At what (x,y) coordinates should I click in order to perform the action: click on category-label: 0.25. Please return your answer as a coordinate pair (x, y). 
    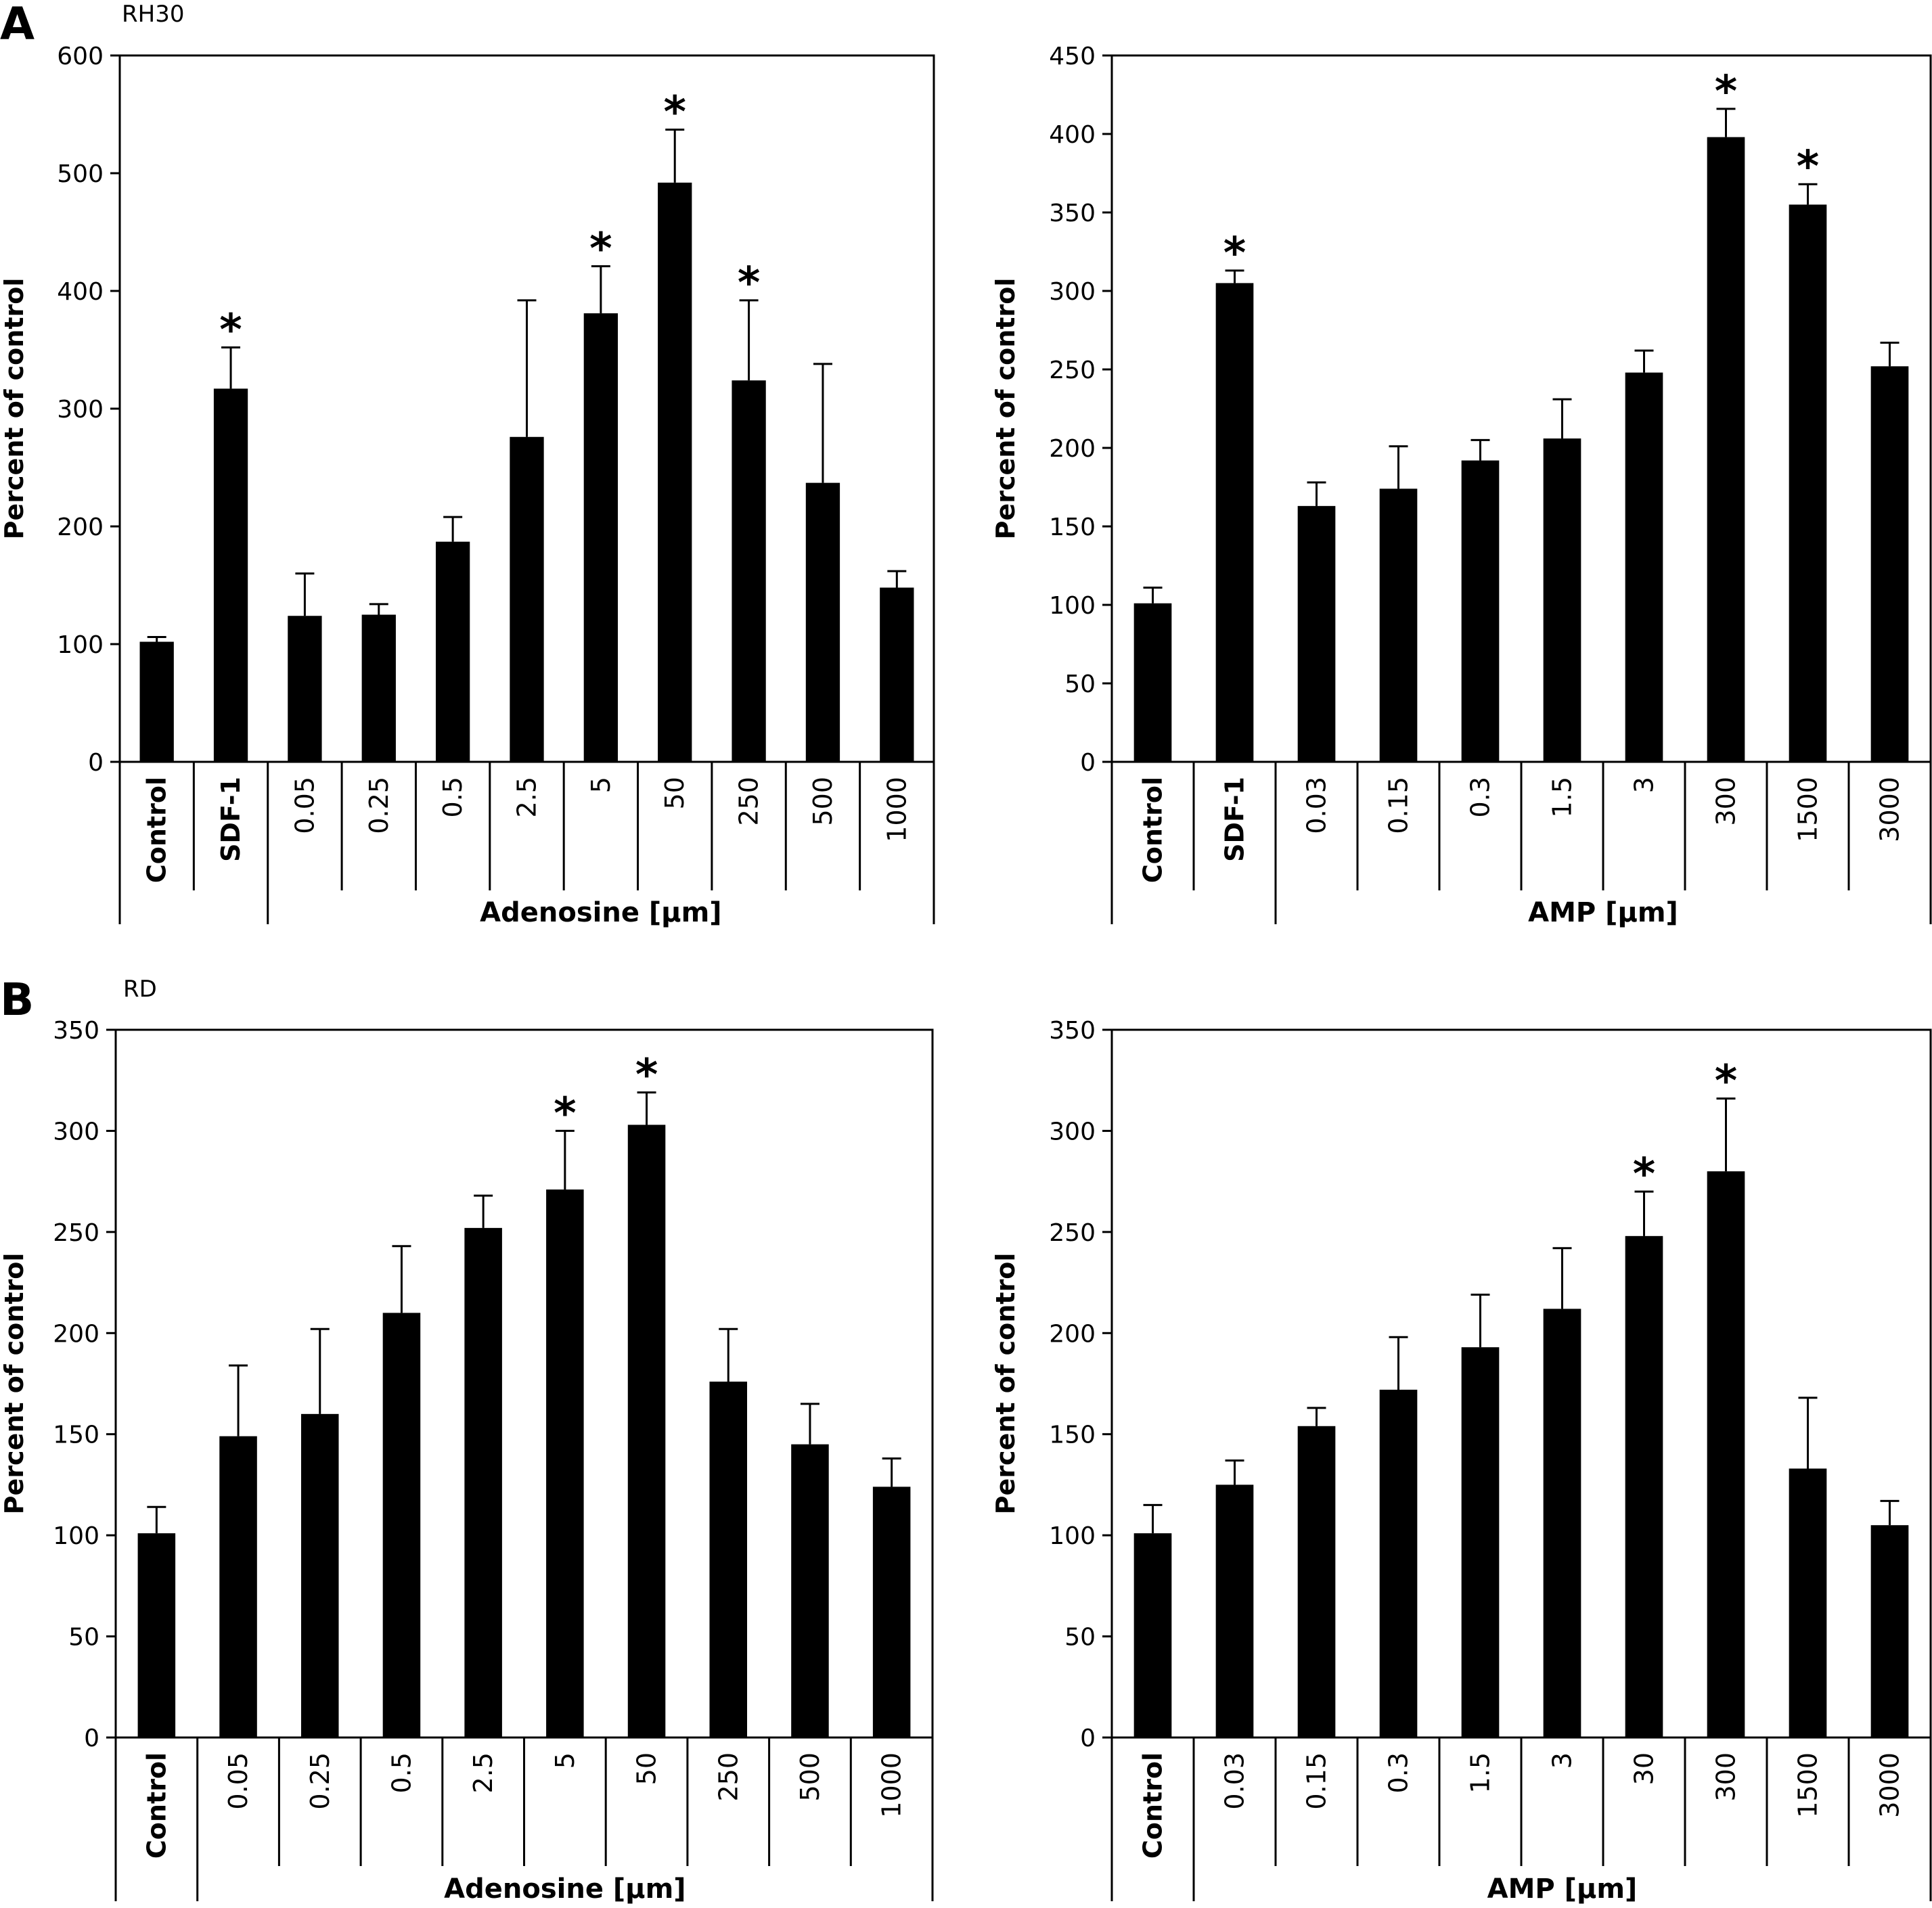
    Looking at the image, I should click on (379, 805).